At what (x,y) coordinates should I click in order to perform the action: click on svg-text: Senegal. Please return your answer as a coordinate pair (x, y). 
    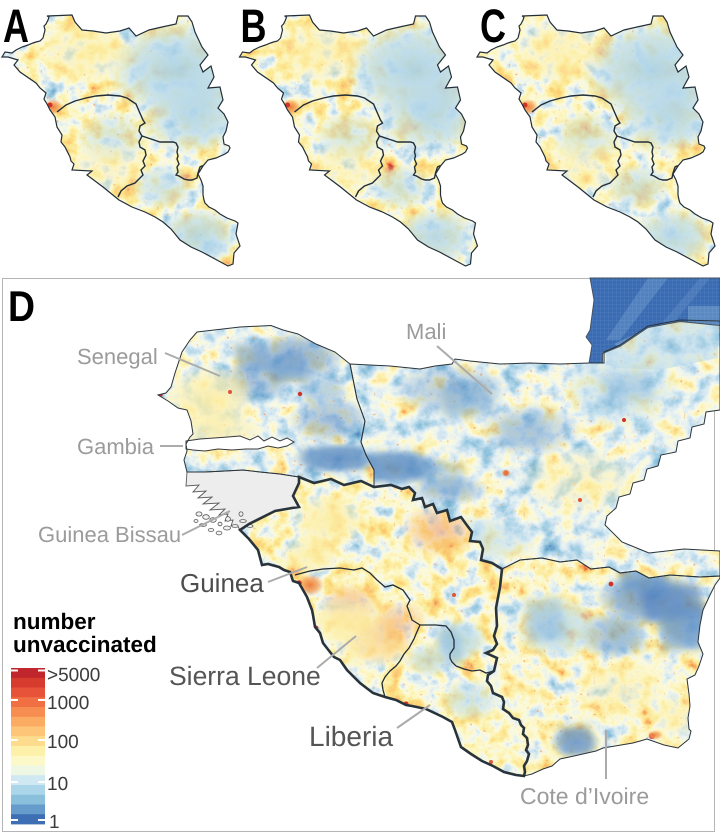
    Looking at the image, I should click on (117, 356).